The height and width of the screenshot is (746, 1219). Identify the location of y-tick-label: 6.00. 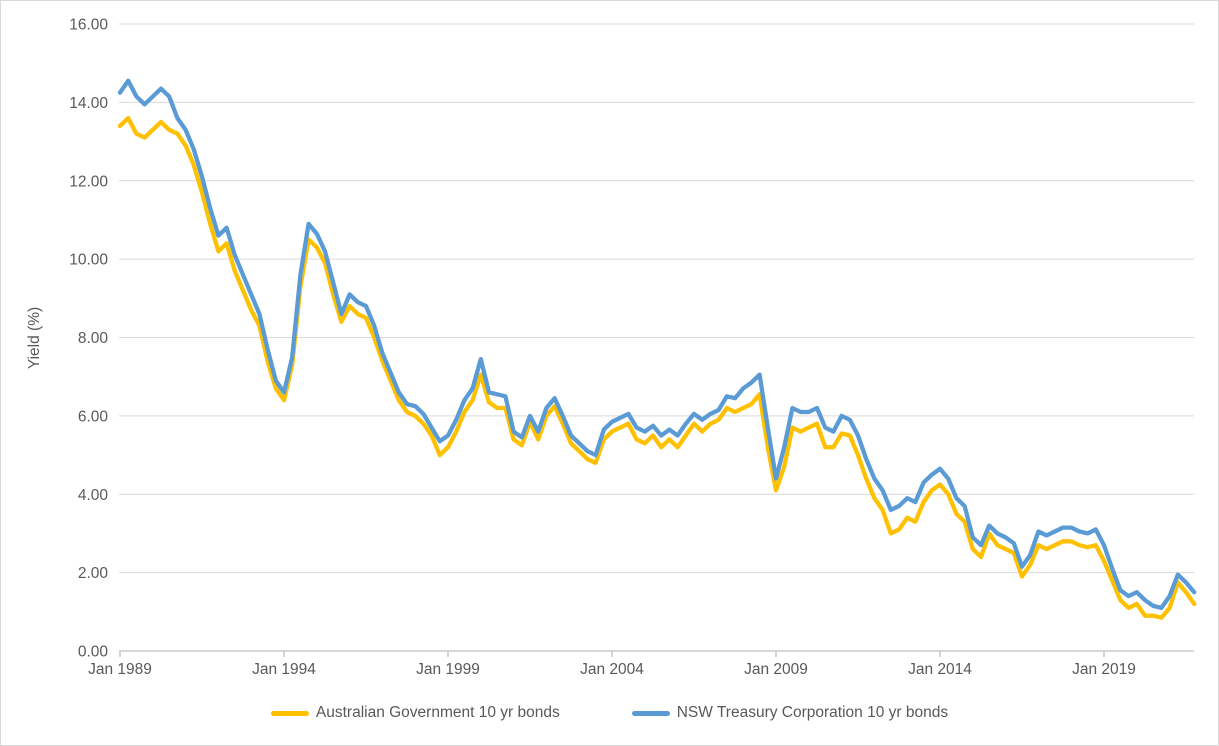
(93, 416).